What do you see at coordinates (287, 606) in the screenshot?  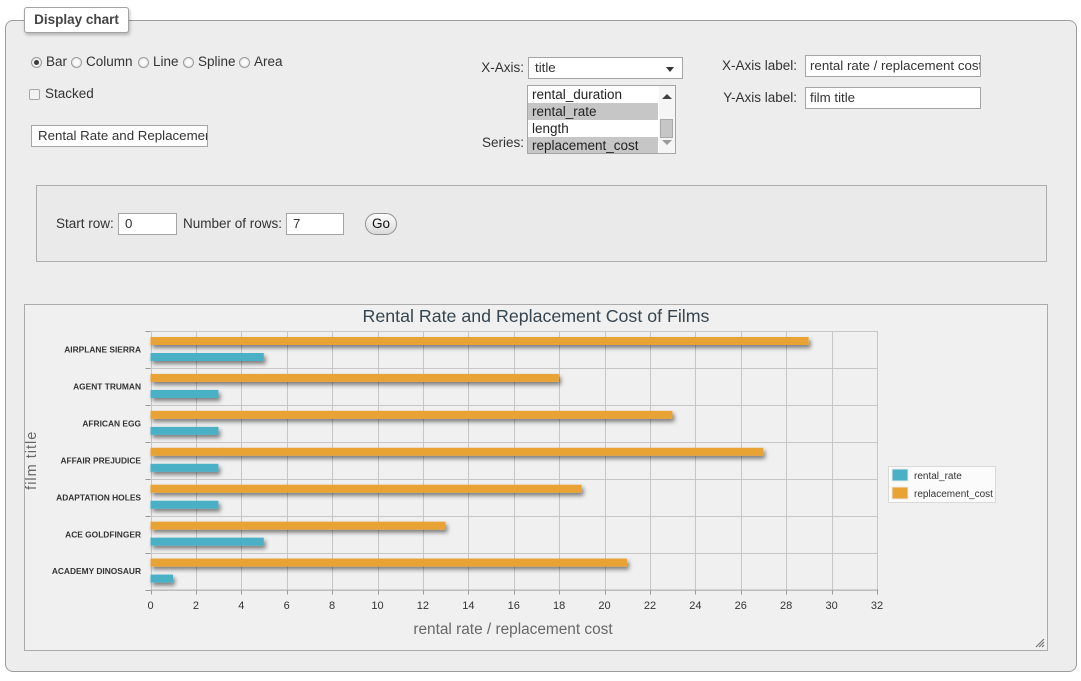 I see `svg-text: 6` at bounding box center [287, 606].